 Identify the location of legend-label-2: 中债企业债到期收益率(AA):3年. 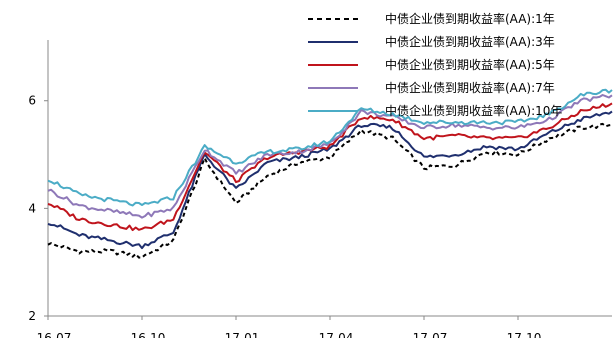
(470, 41).